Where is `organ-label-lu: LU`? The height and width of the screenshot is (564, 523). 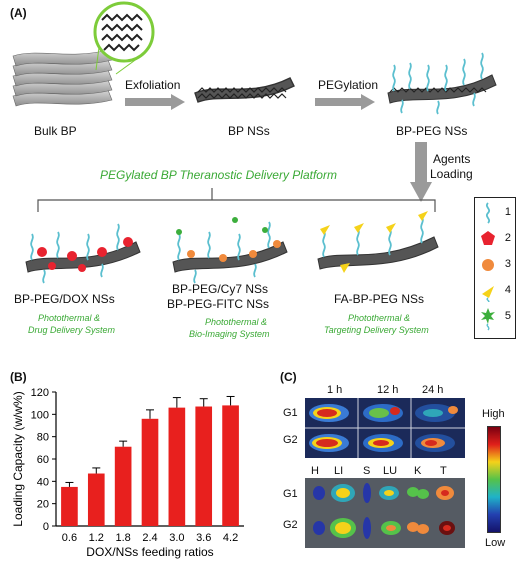
organ-label-lu: LU is located at coordinates (390, 471).